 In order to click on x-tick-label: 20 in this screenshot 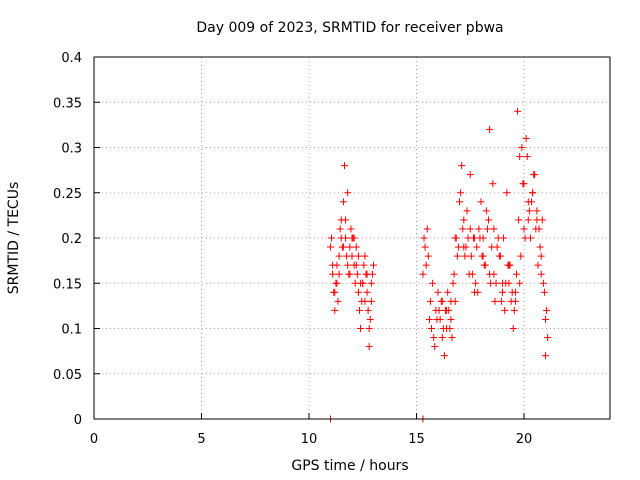, I will do `click(524, 439)`.